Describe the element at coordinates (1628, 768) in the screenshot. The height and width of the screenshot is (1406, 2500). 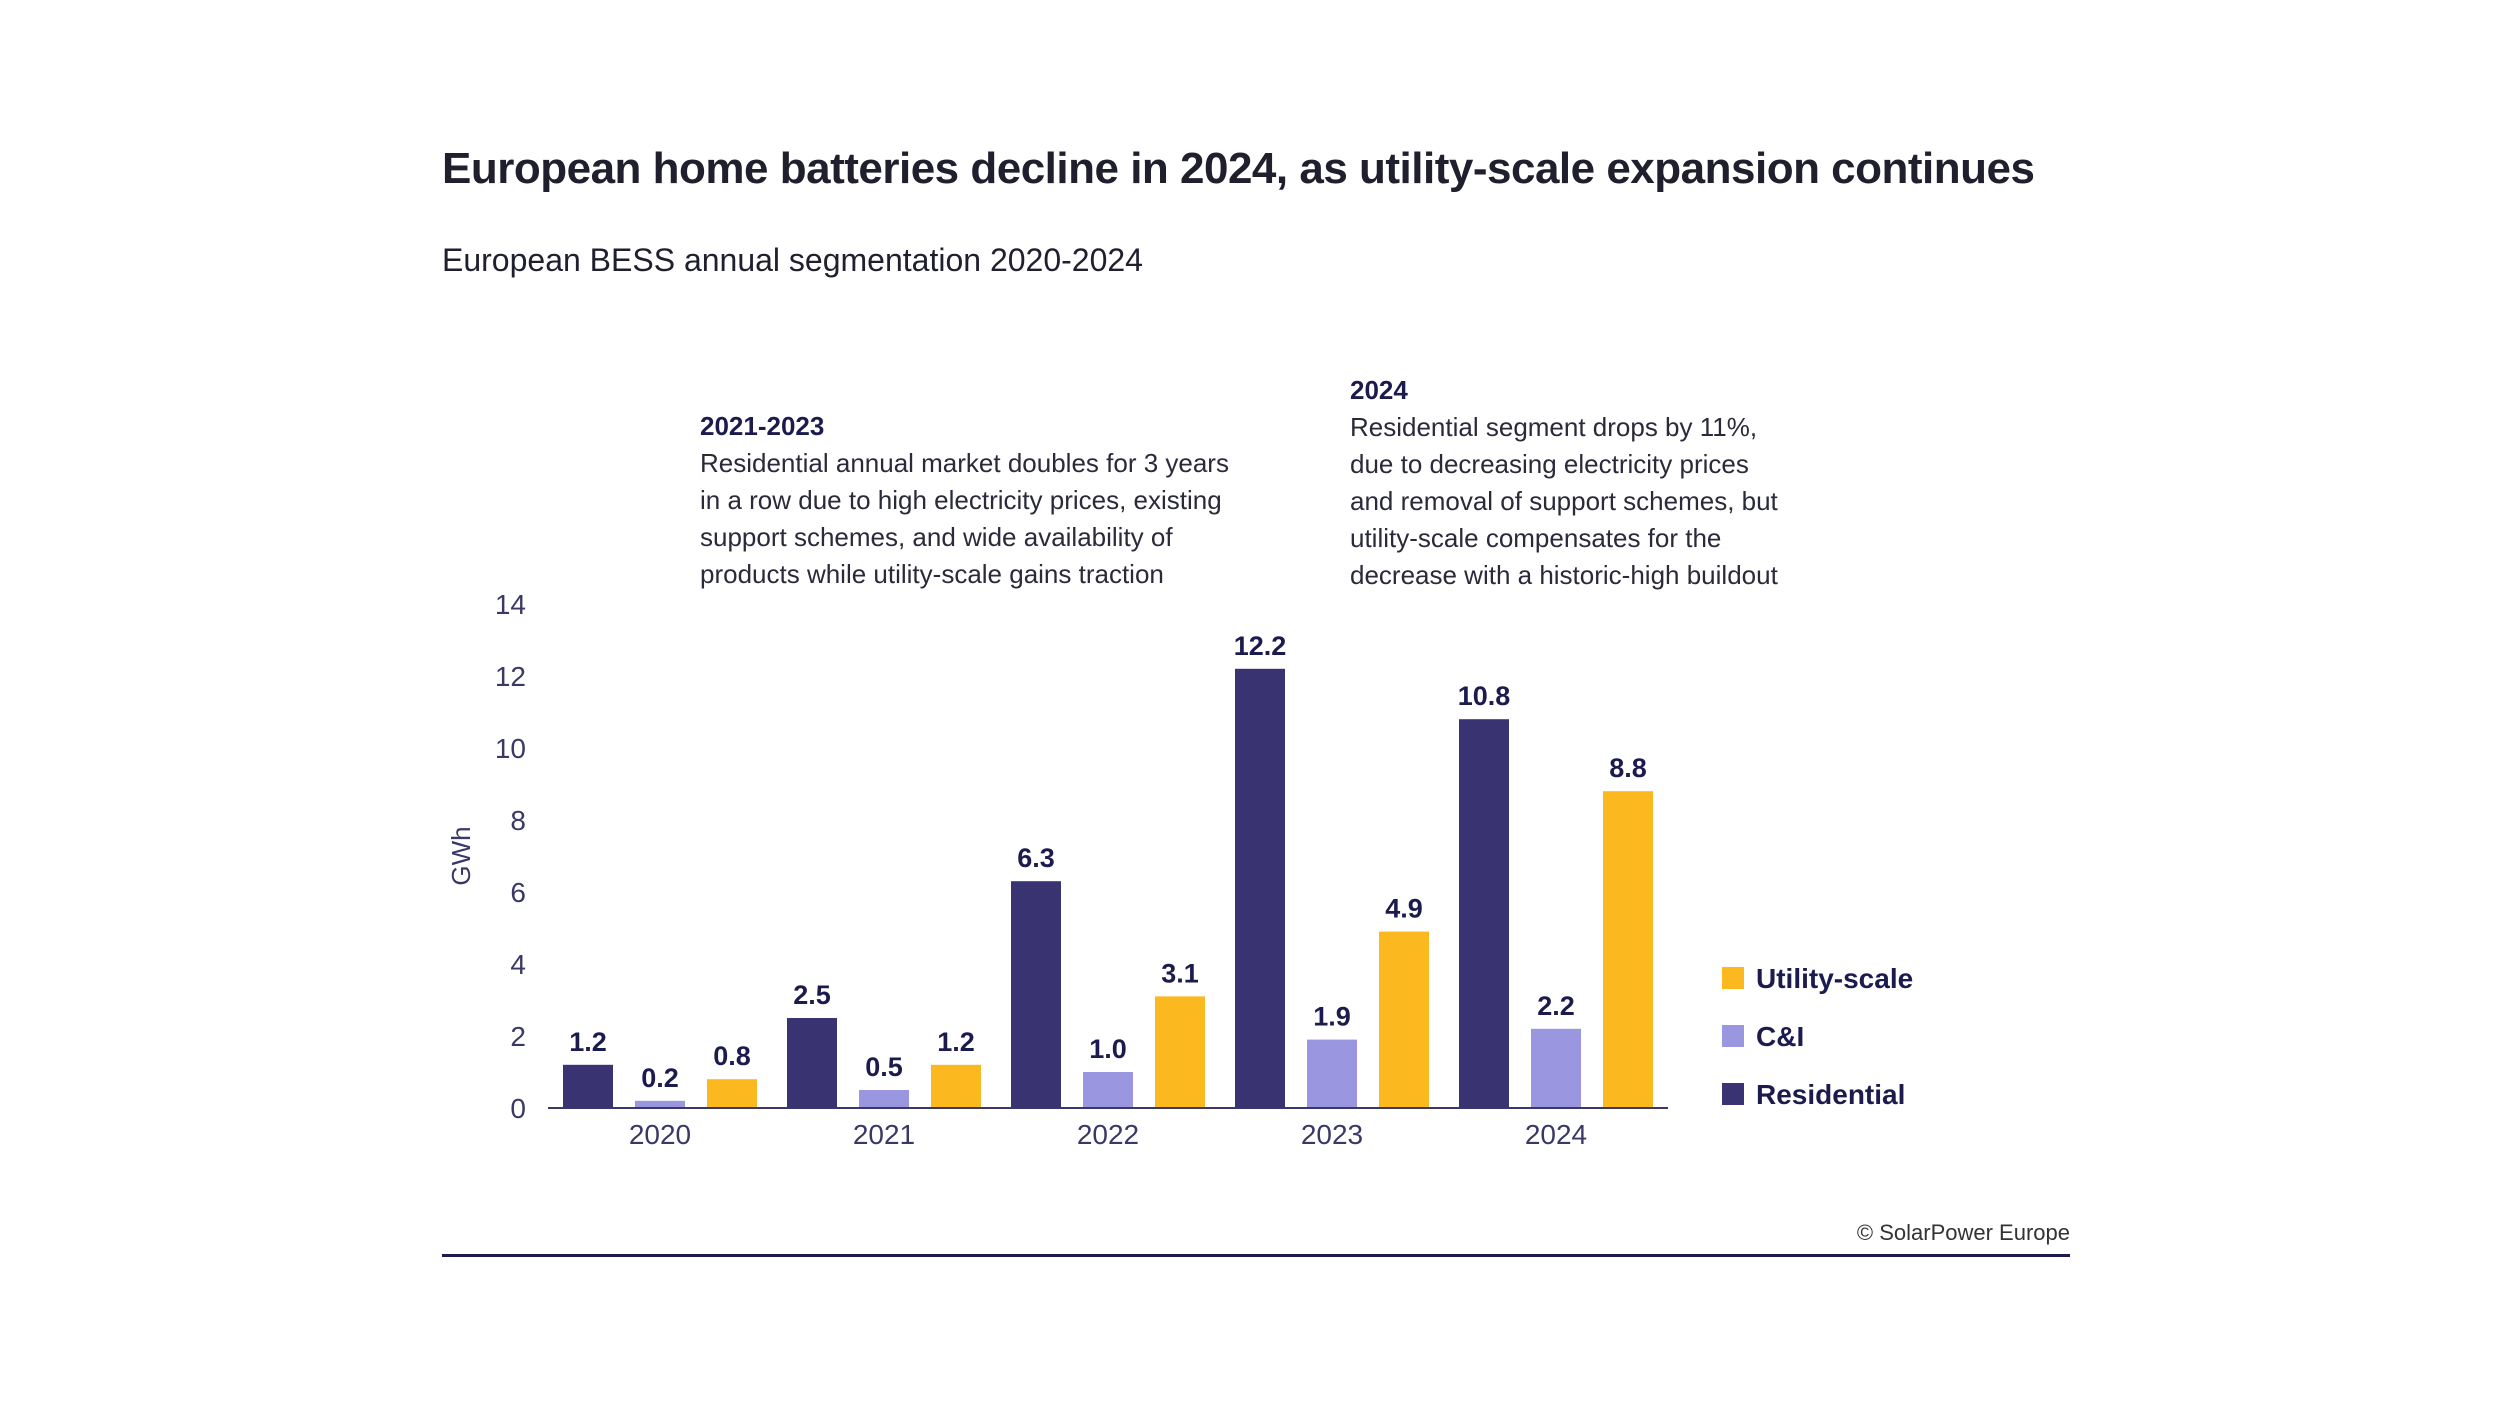
I see `data-label: 8.8` at that location.